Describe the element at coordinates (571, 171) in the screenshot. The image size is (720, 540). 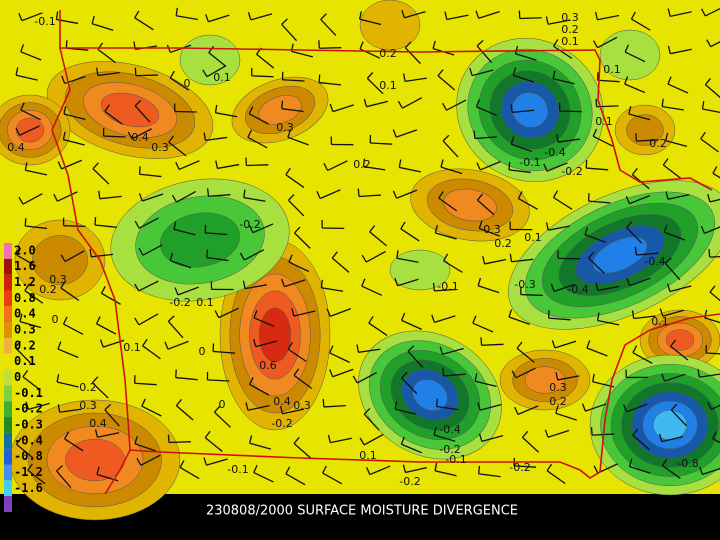
I see `contour-label: -0.2` at that location.